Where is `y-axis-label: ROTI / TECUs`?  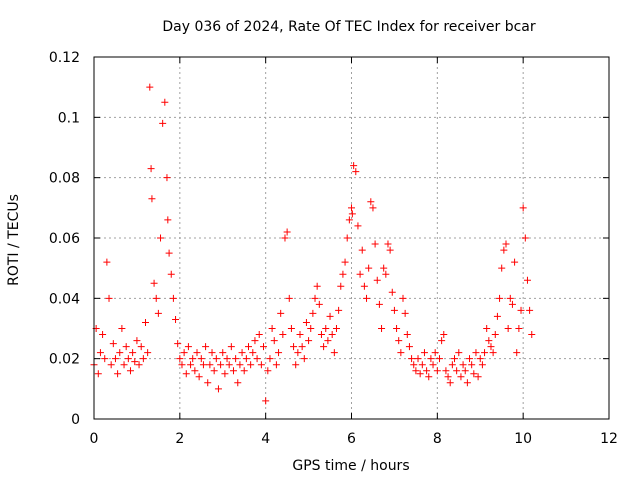 y-axis-label: ROTI / TECUs is located at coordinates (14, 240).